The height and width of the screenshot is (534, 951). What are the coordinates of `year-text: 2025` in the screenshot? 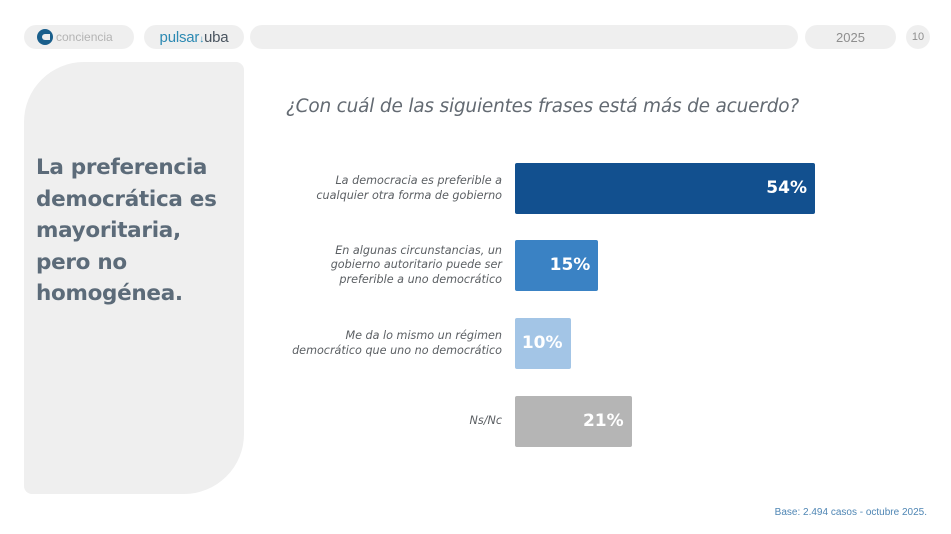 It's located at (850, 37).